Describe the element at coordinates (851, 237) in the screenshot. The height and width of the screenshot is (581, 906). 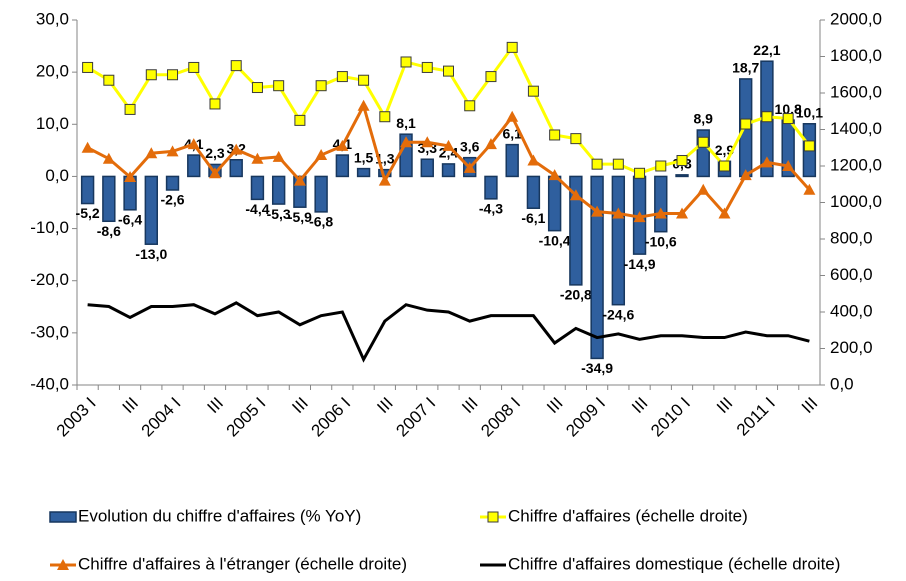
I see `y2-tick-label: 800,0` at that location.